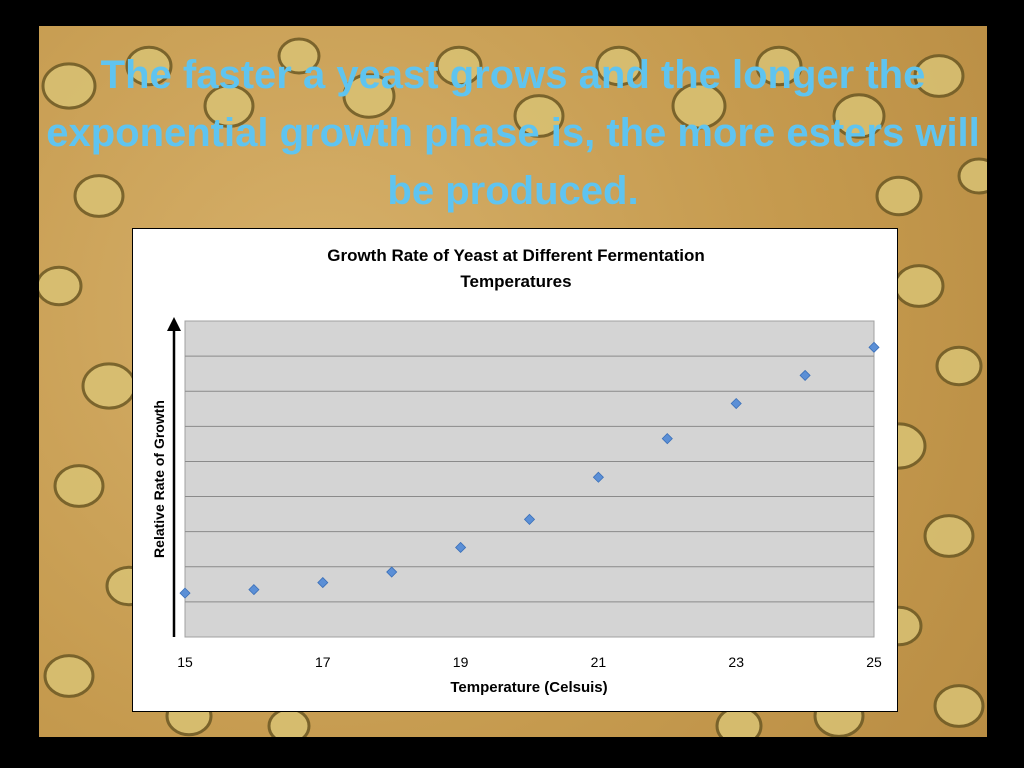 The width and height of the screenshot is (1024, 768). What do you see at coordinates (461, 662) in the screenshot?
I see `x-tick-label: 19` at bounding box center [461, 662].